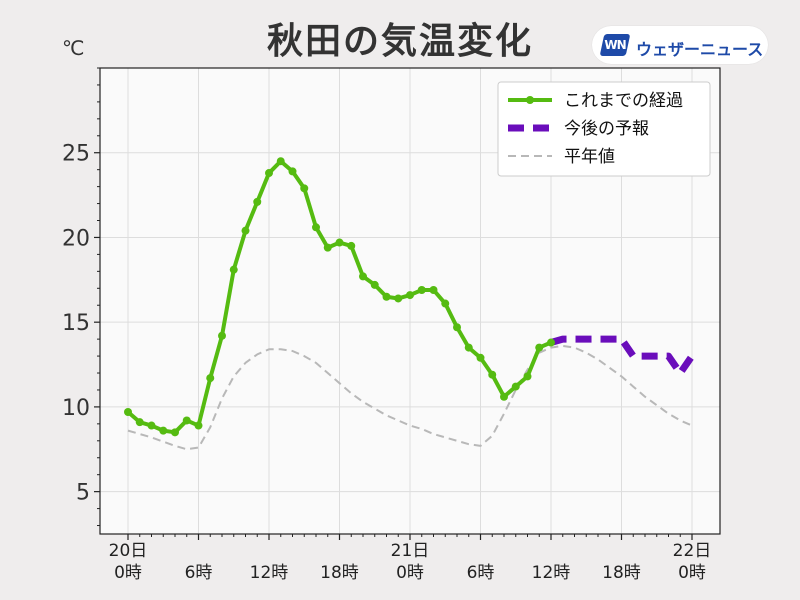  I want to click on weathernews-logo: WN ウェザーニュース, so click(680, 45).